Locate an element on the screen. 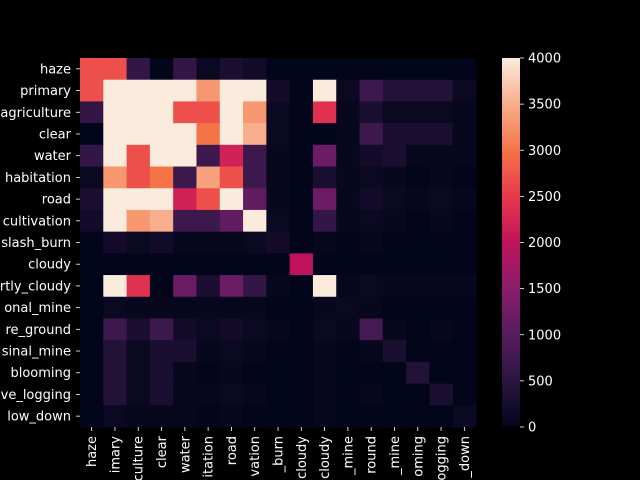 The height and width of the screenshot is (480, 640). heatmap-cell-habitation-haze is located at coordinates (92, 177).